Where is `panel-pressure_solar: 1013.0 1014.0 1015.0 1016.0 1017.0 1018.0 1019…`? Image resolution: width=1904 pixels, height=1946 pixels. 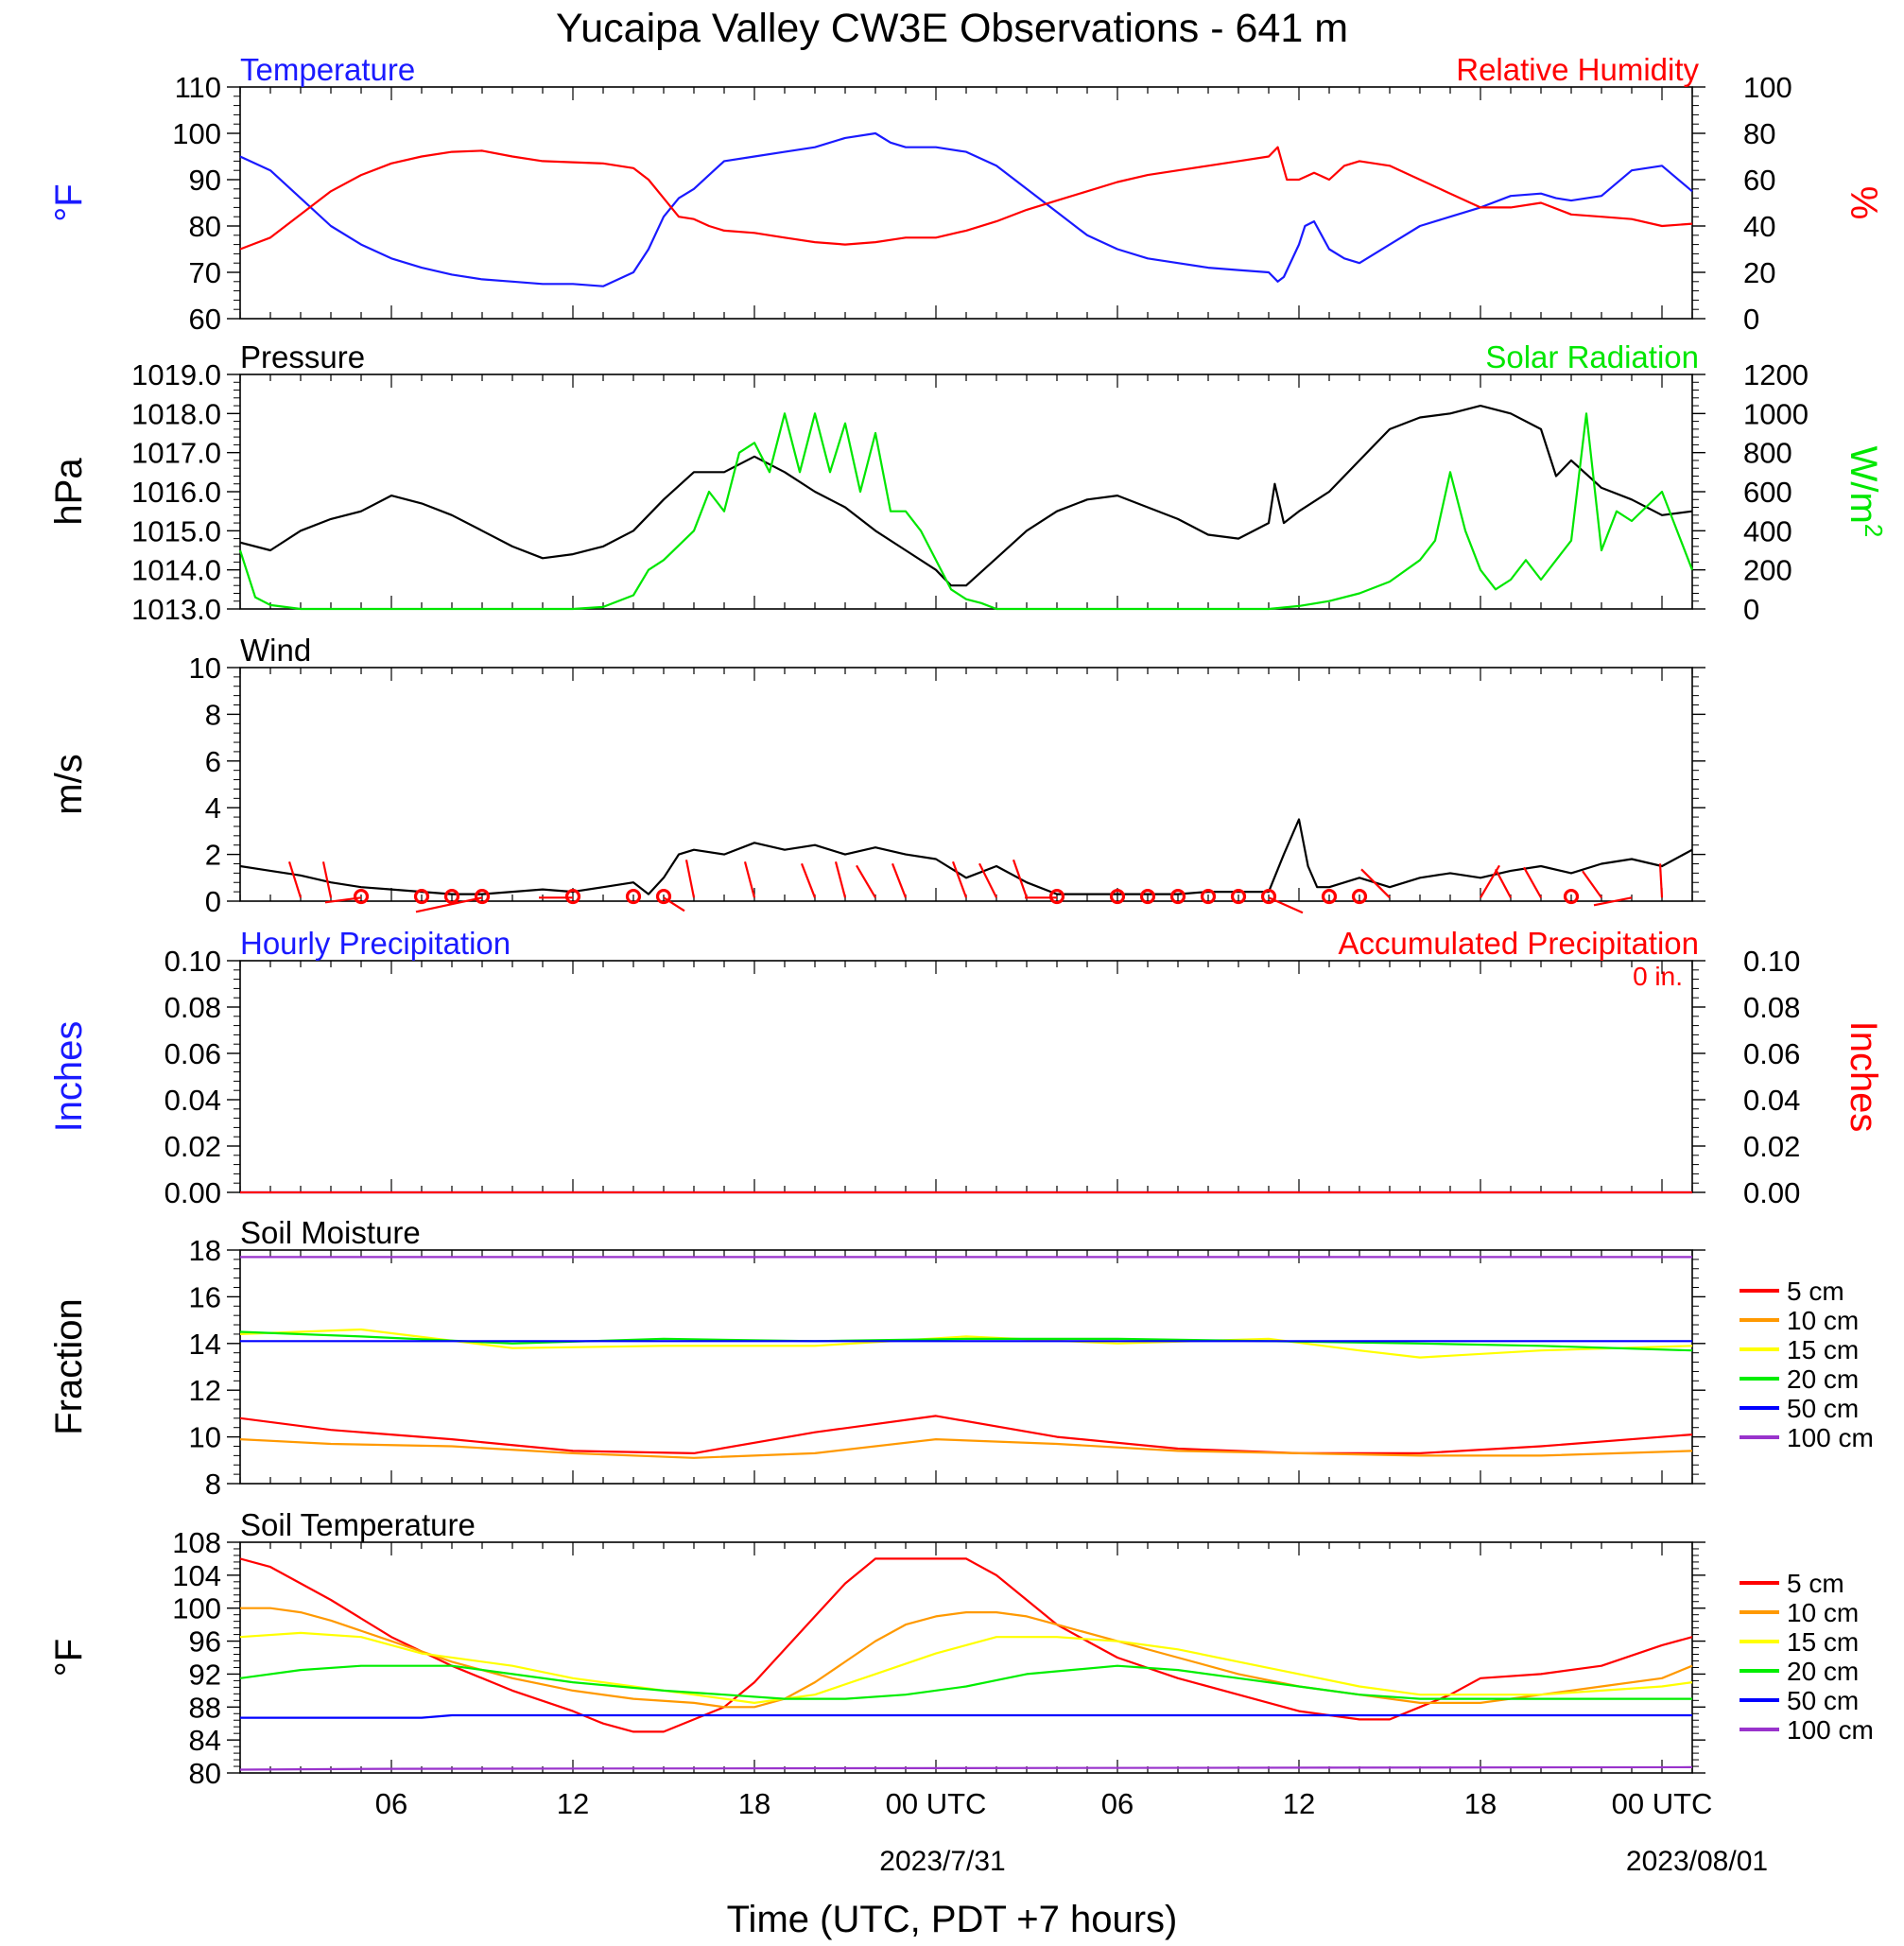
panel-pressure_solar: 1013.0 1014.0 1015.0 1016.0 1017.0 1018.0 1019… is located at coordinates (968, 483).